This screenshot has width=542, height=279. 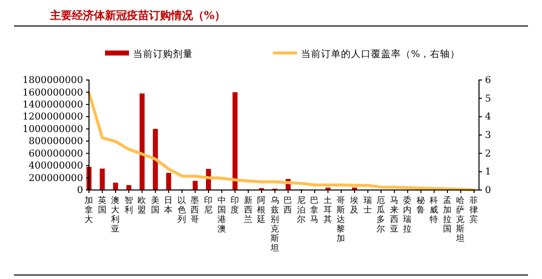 I want to click on x-tick-label: 智利, so click(x=129, y=205).